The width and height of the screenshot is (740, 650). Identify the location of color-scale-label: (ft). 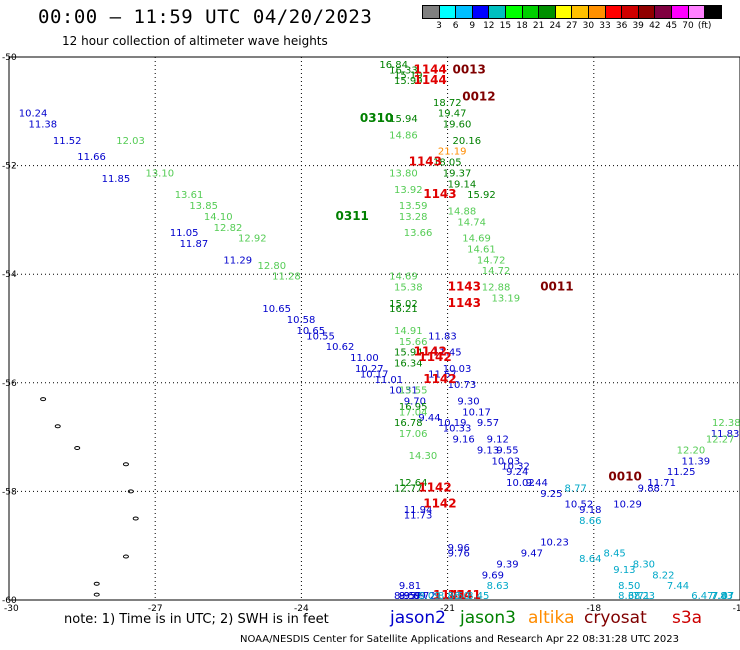
(704, 26).